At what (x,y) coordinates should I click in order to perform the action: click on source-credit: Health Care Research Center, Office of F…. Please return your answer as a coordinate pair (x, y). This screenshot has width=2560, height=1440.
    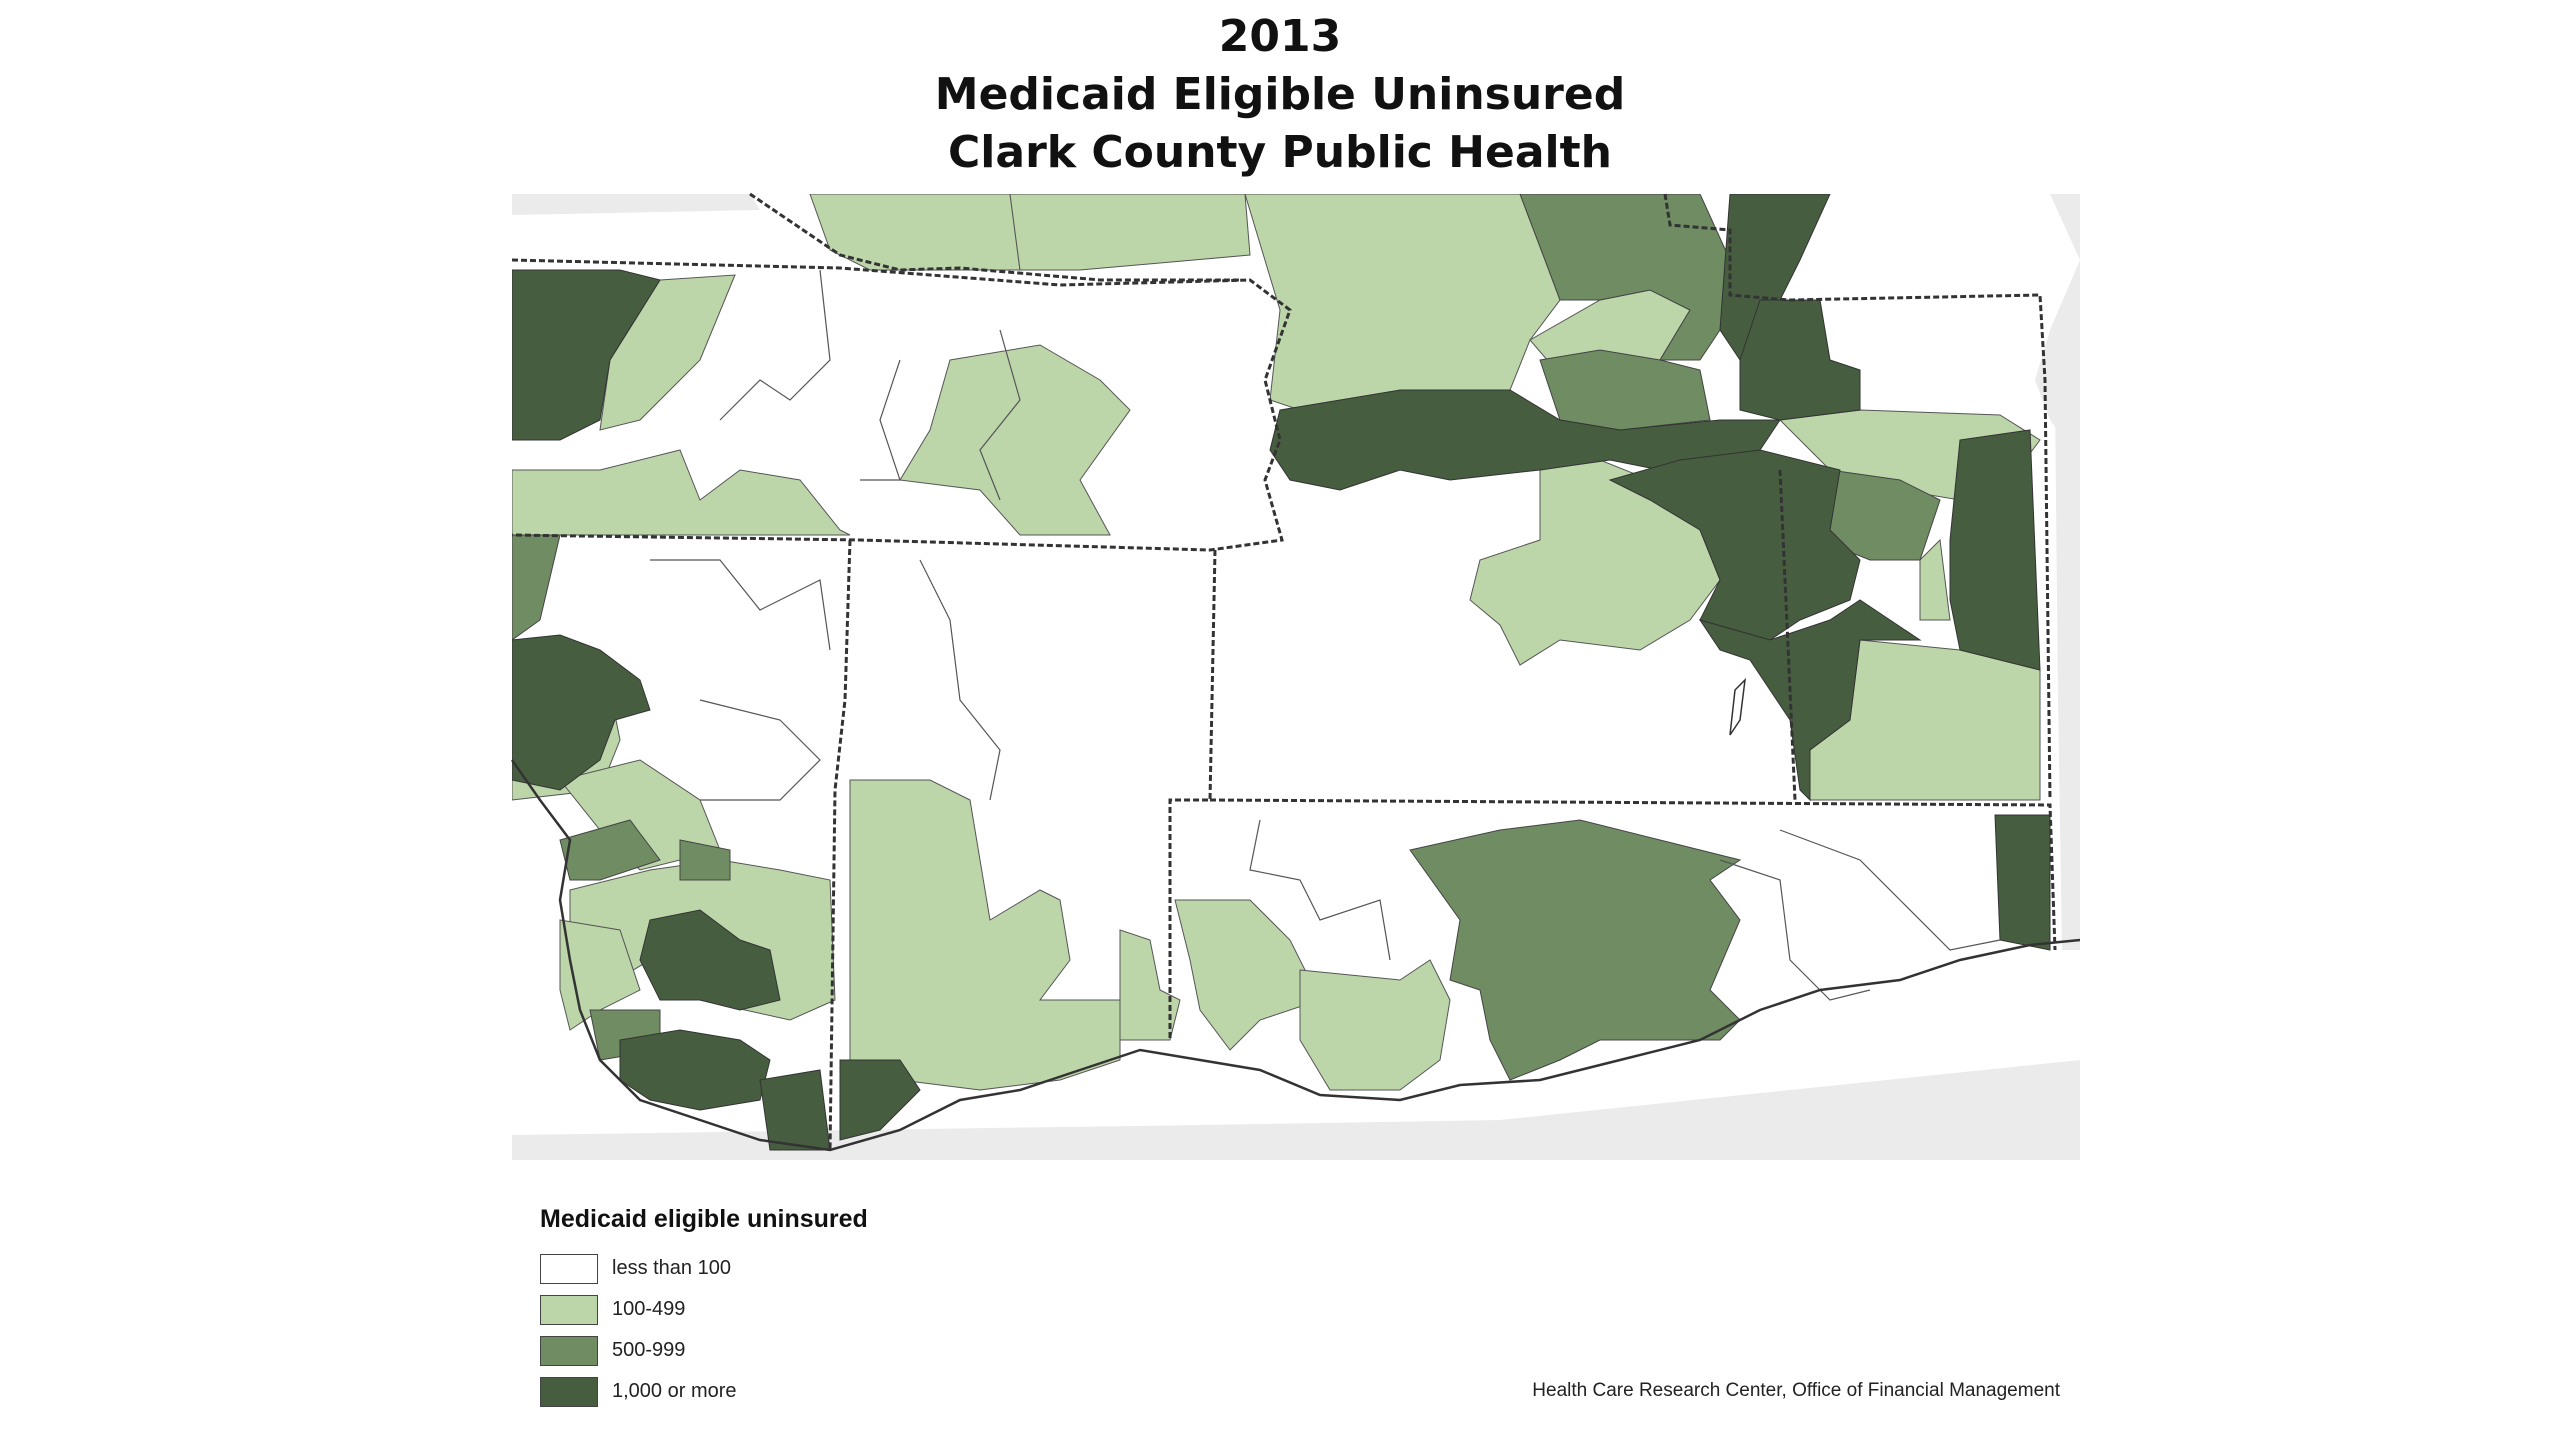
    Looking at the image, I should click on (1796, 1390).